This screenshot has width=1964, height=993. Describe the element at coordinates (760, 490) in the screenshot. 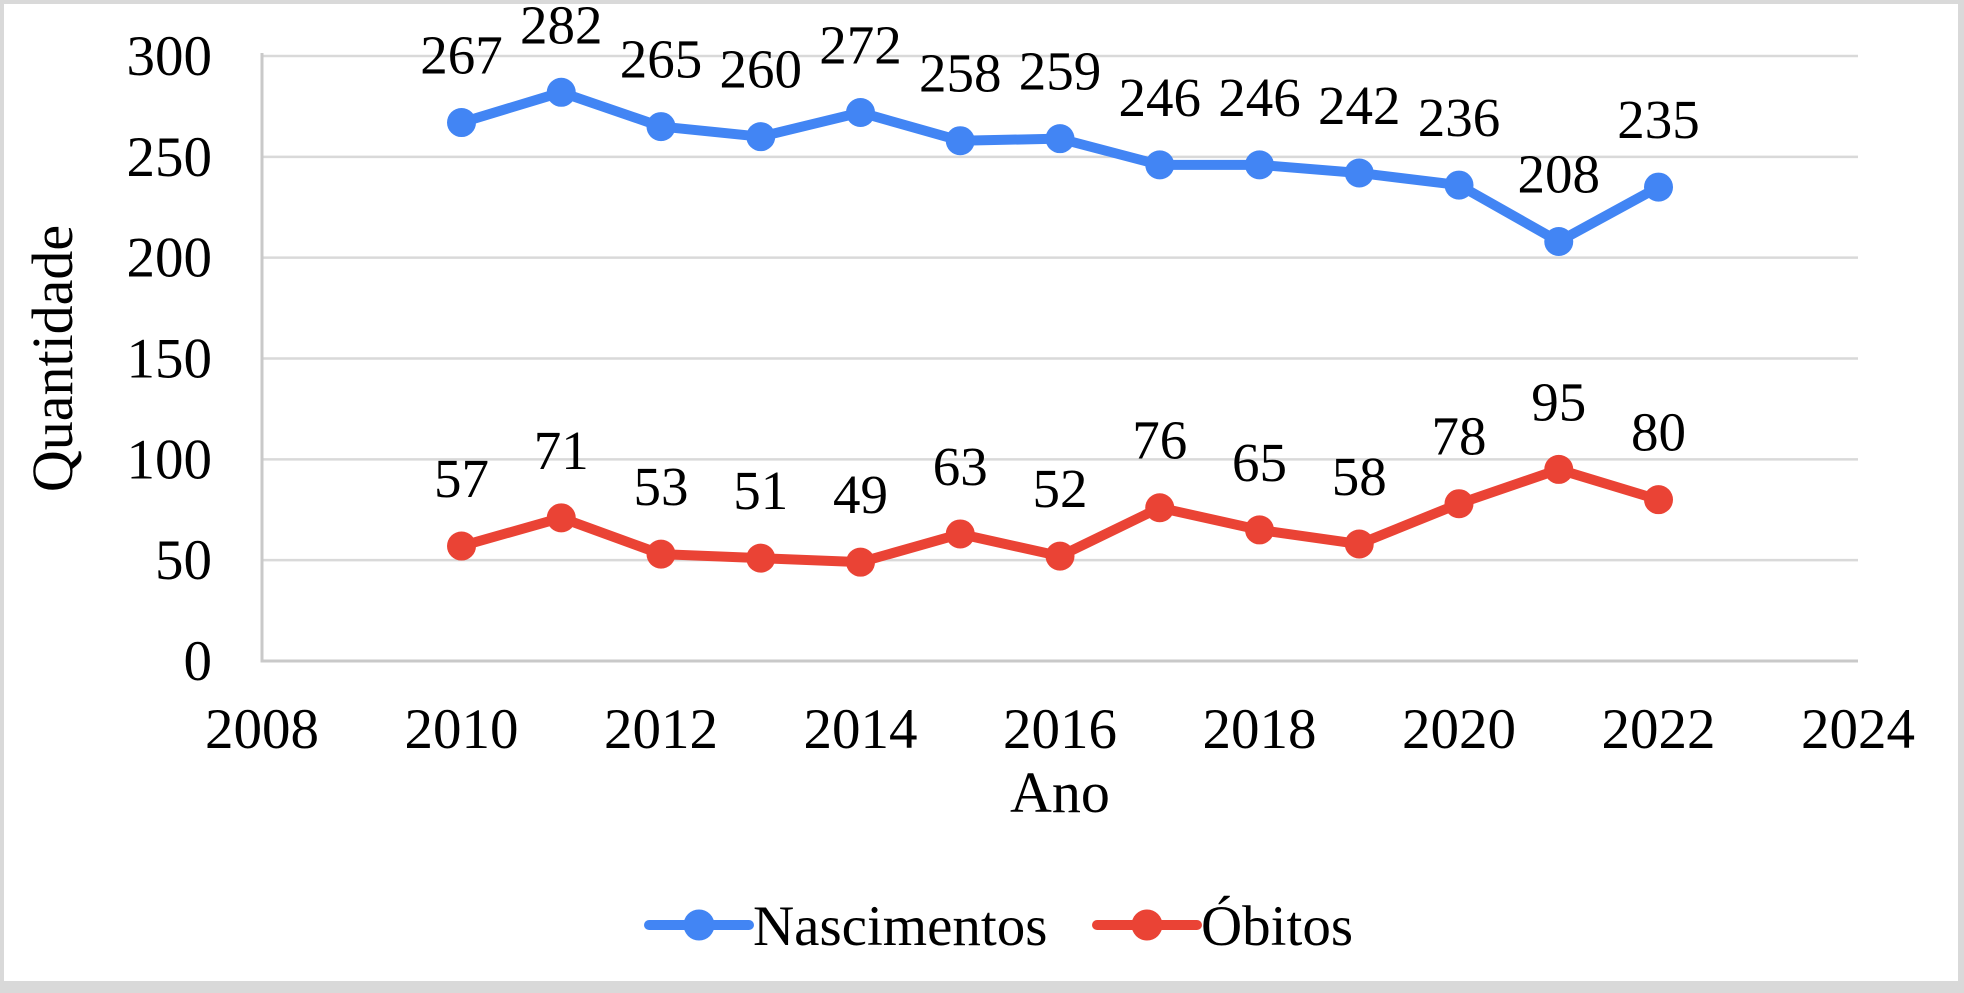

I see `data-label: 51` at that location.